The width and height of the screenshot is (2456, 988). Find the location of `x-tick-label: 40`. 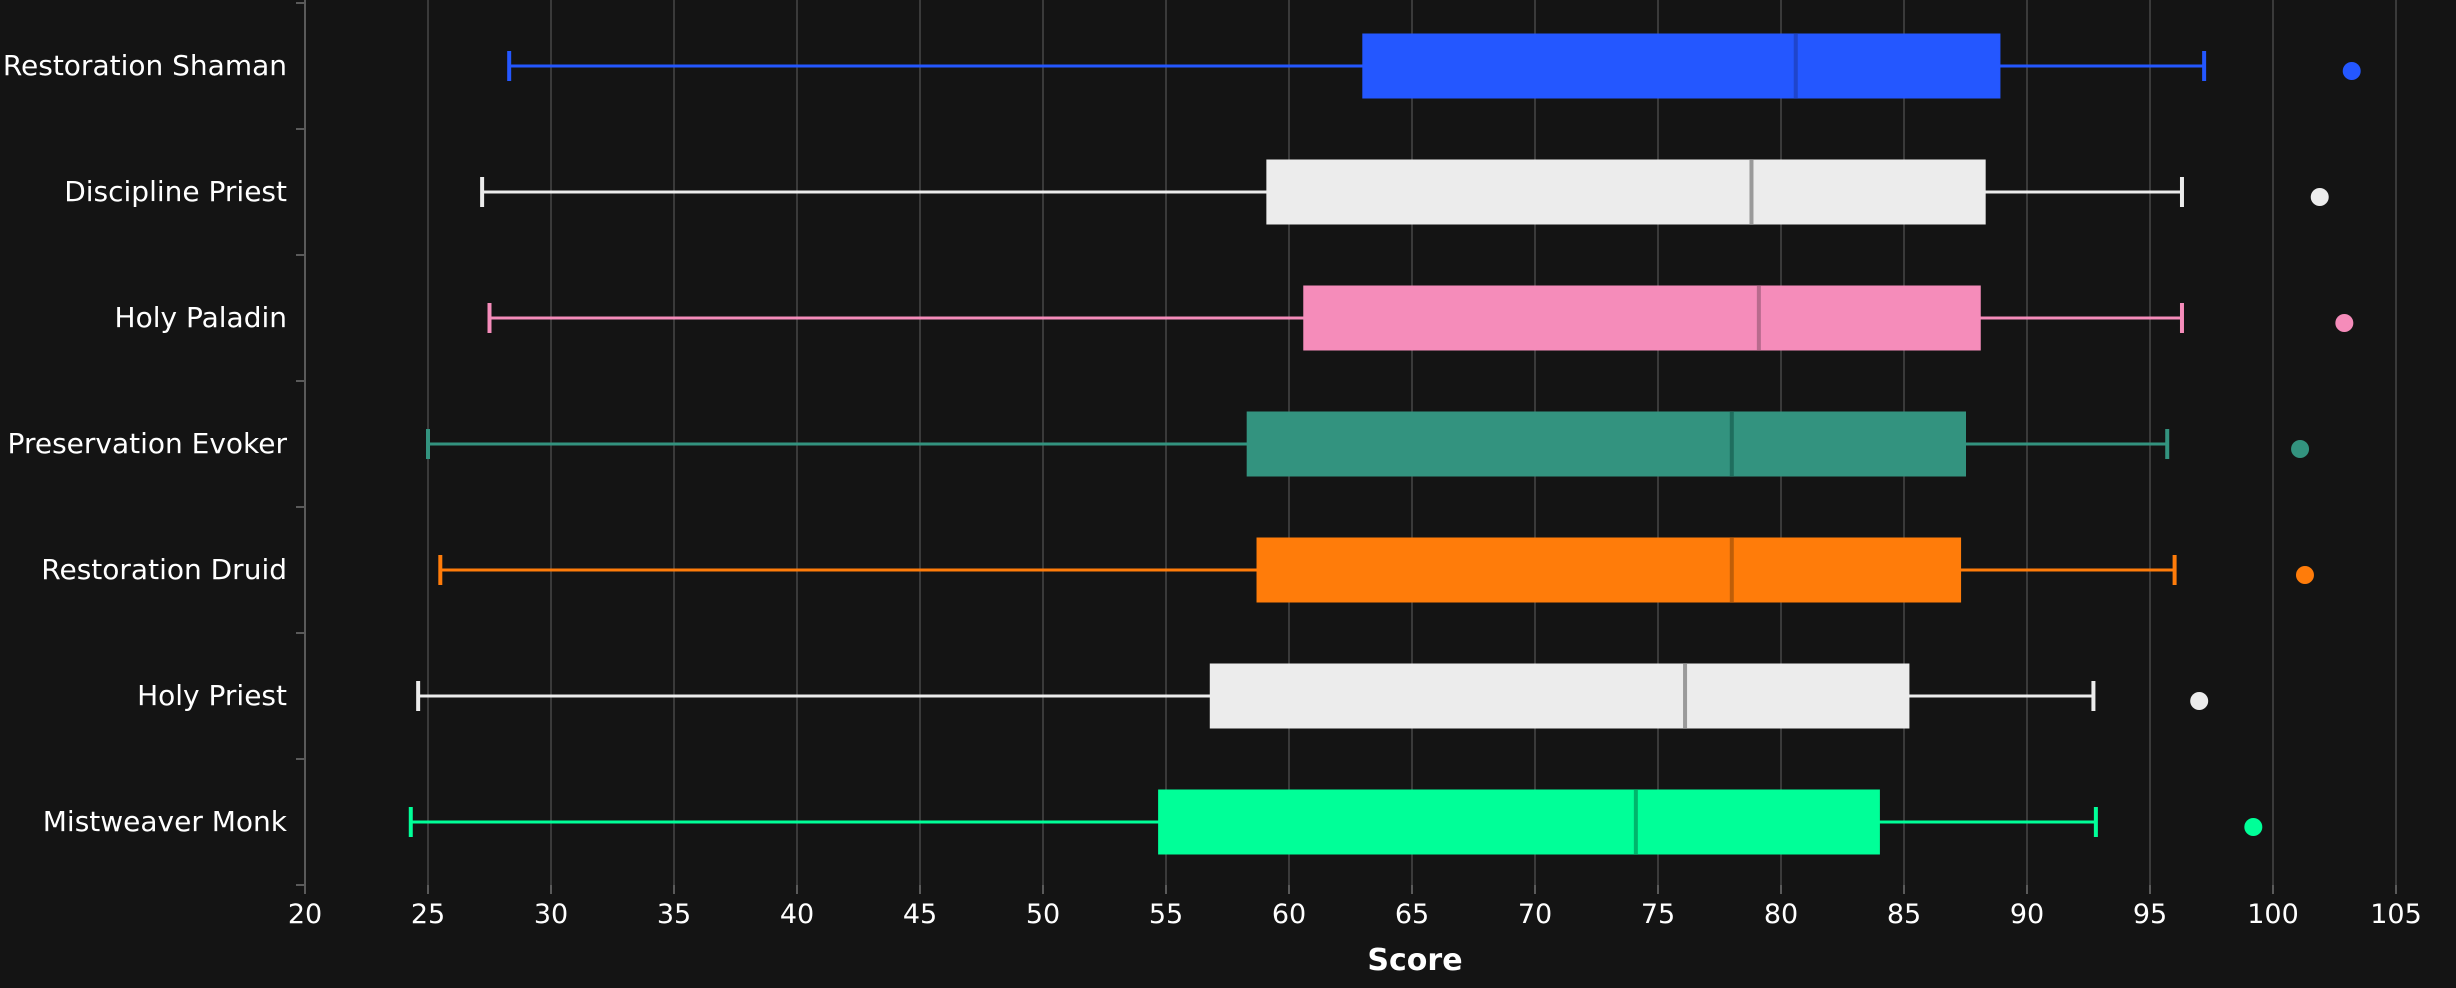

x-tick-label: 40 is located at coordinates (797, 914).